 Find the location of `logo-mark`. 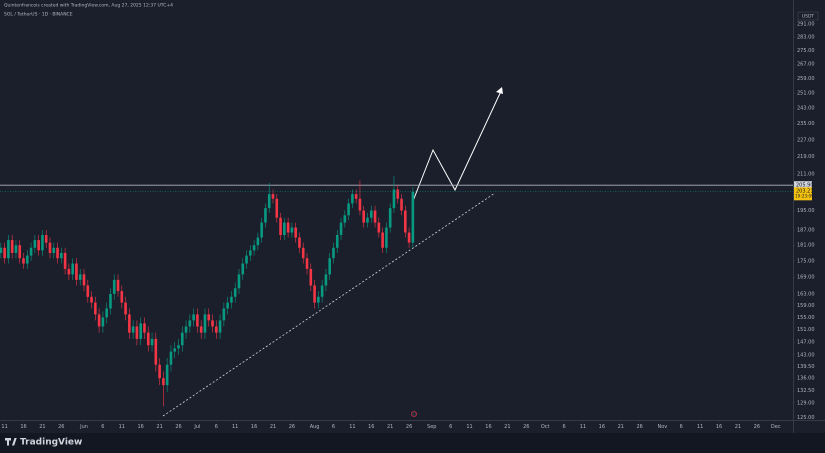

logo-mark is located at coordinates (11, 442).